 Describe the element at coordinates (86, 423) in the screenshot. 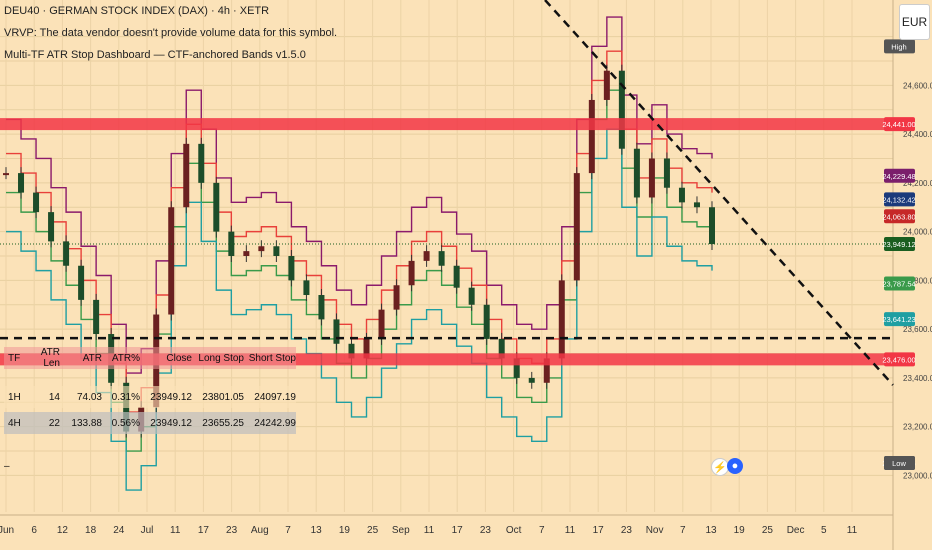

I see `dashboard-cell: 133.88` at that location.